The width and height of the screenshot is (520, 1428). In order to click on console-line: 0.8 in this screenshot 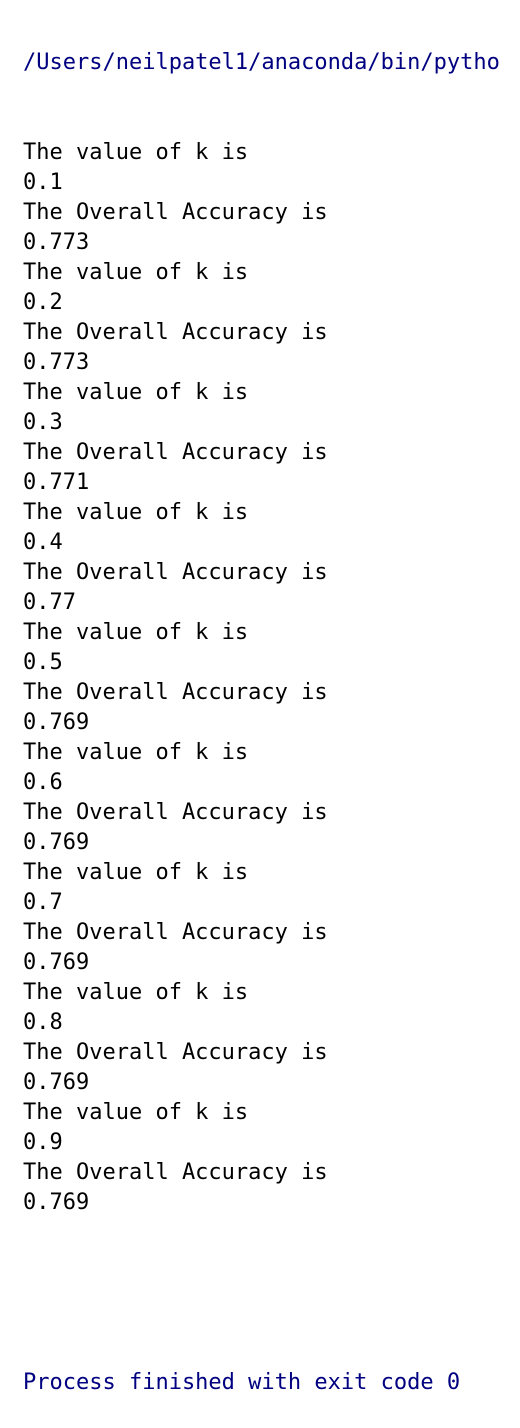, I will do `click(43, 1022)`.